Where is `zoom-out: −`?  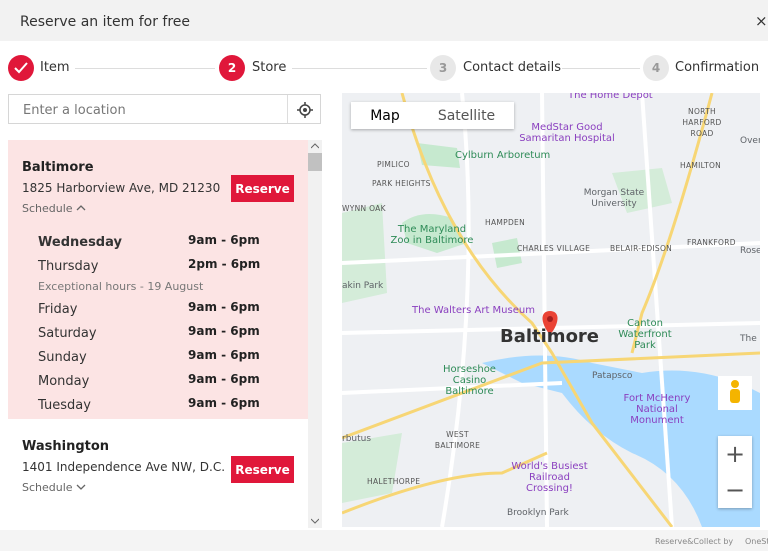 zoom-out: − is located at coordinates (735, 490).